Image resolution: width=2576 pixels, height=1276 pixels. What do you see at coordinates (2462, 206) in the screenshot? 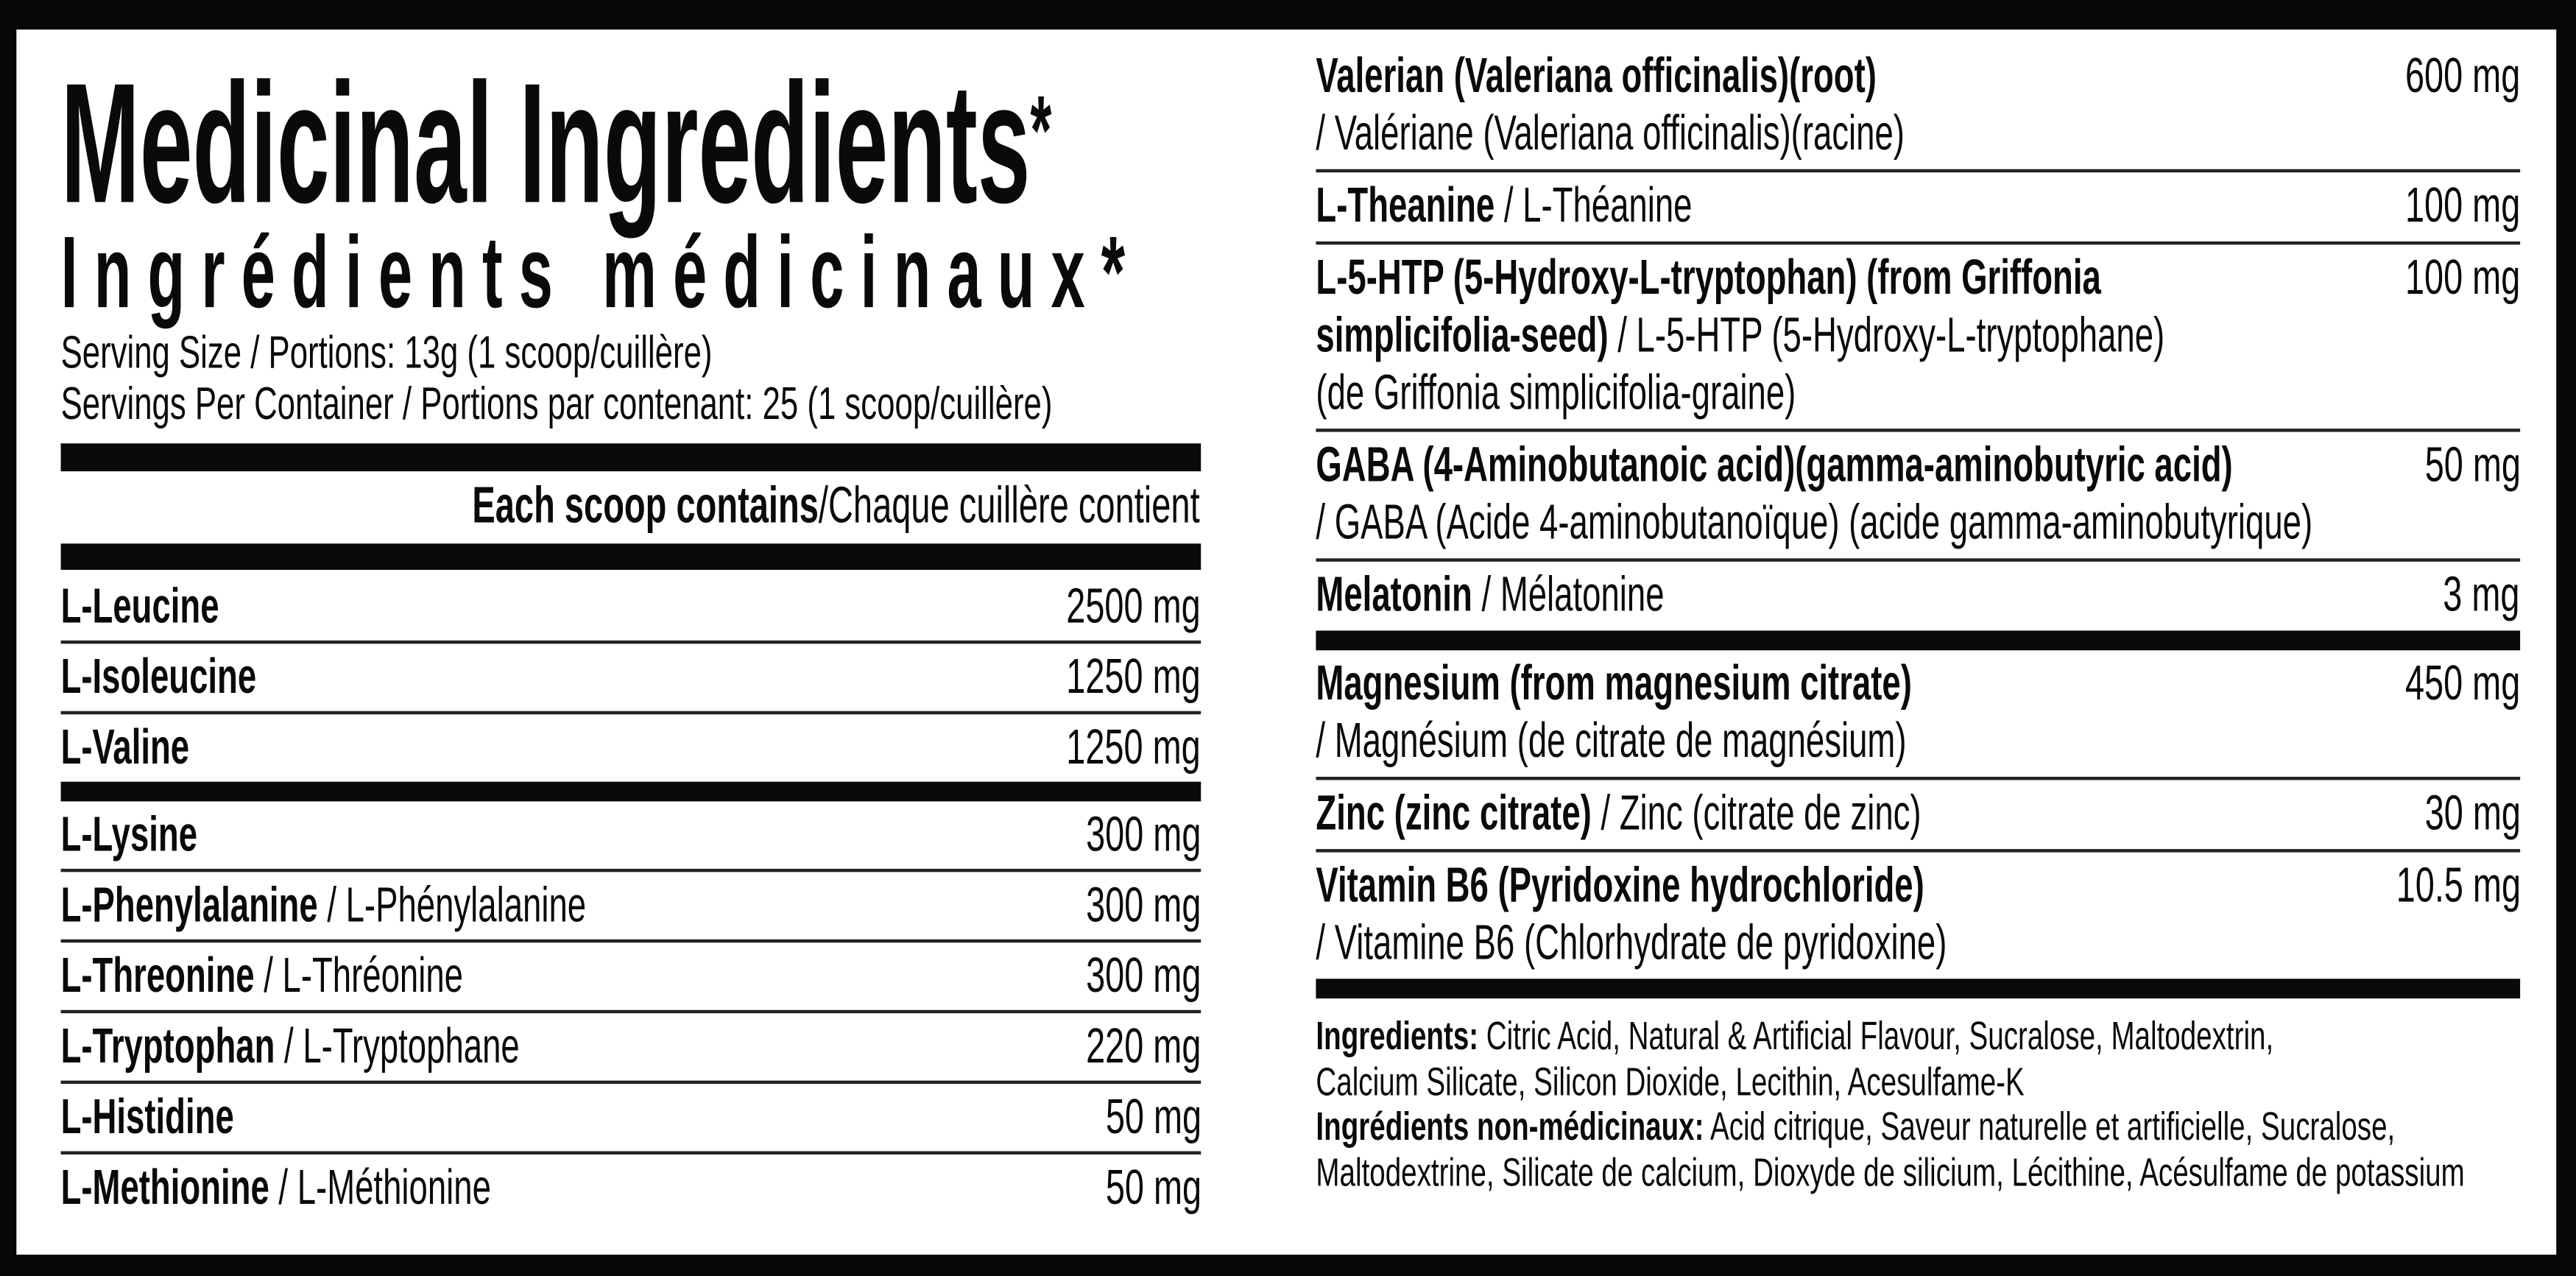
I see `amount-value: 100 mg` at bounding box center [2462, 206].